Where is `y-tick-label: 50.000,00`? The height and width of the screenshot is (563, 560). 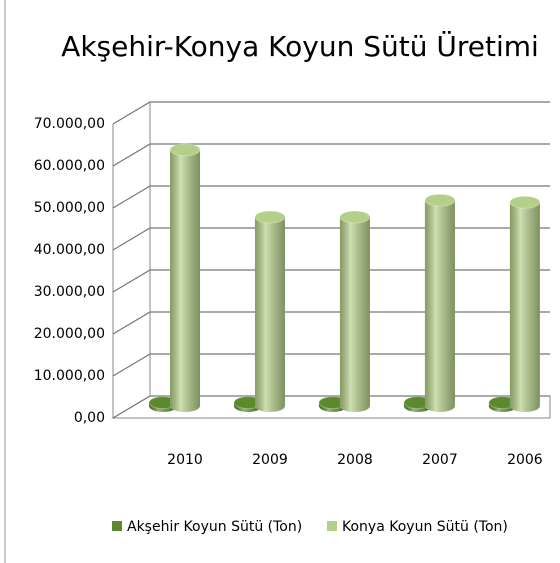 y-tick-label: 50.000,00 is located at coordinates (69, 208).